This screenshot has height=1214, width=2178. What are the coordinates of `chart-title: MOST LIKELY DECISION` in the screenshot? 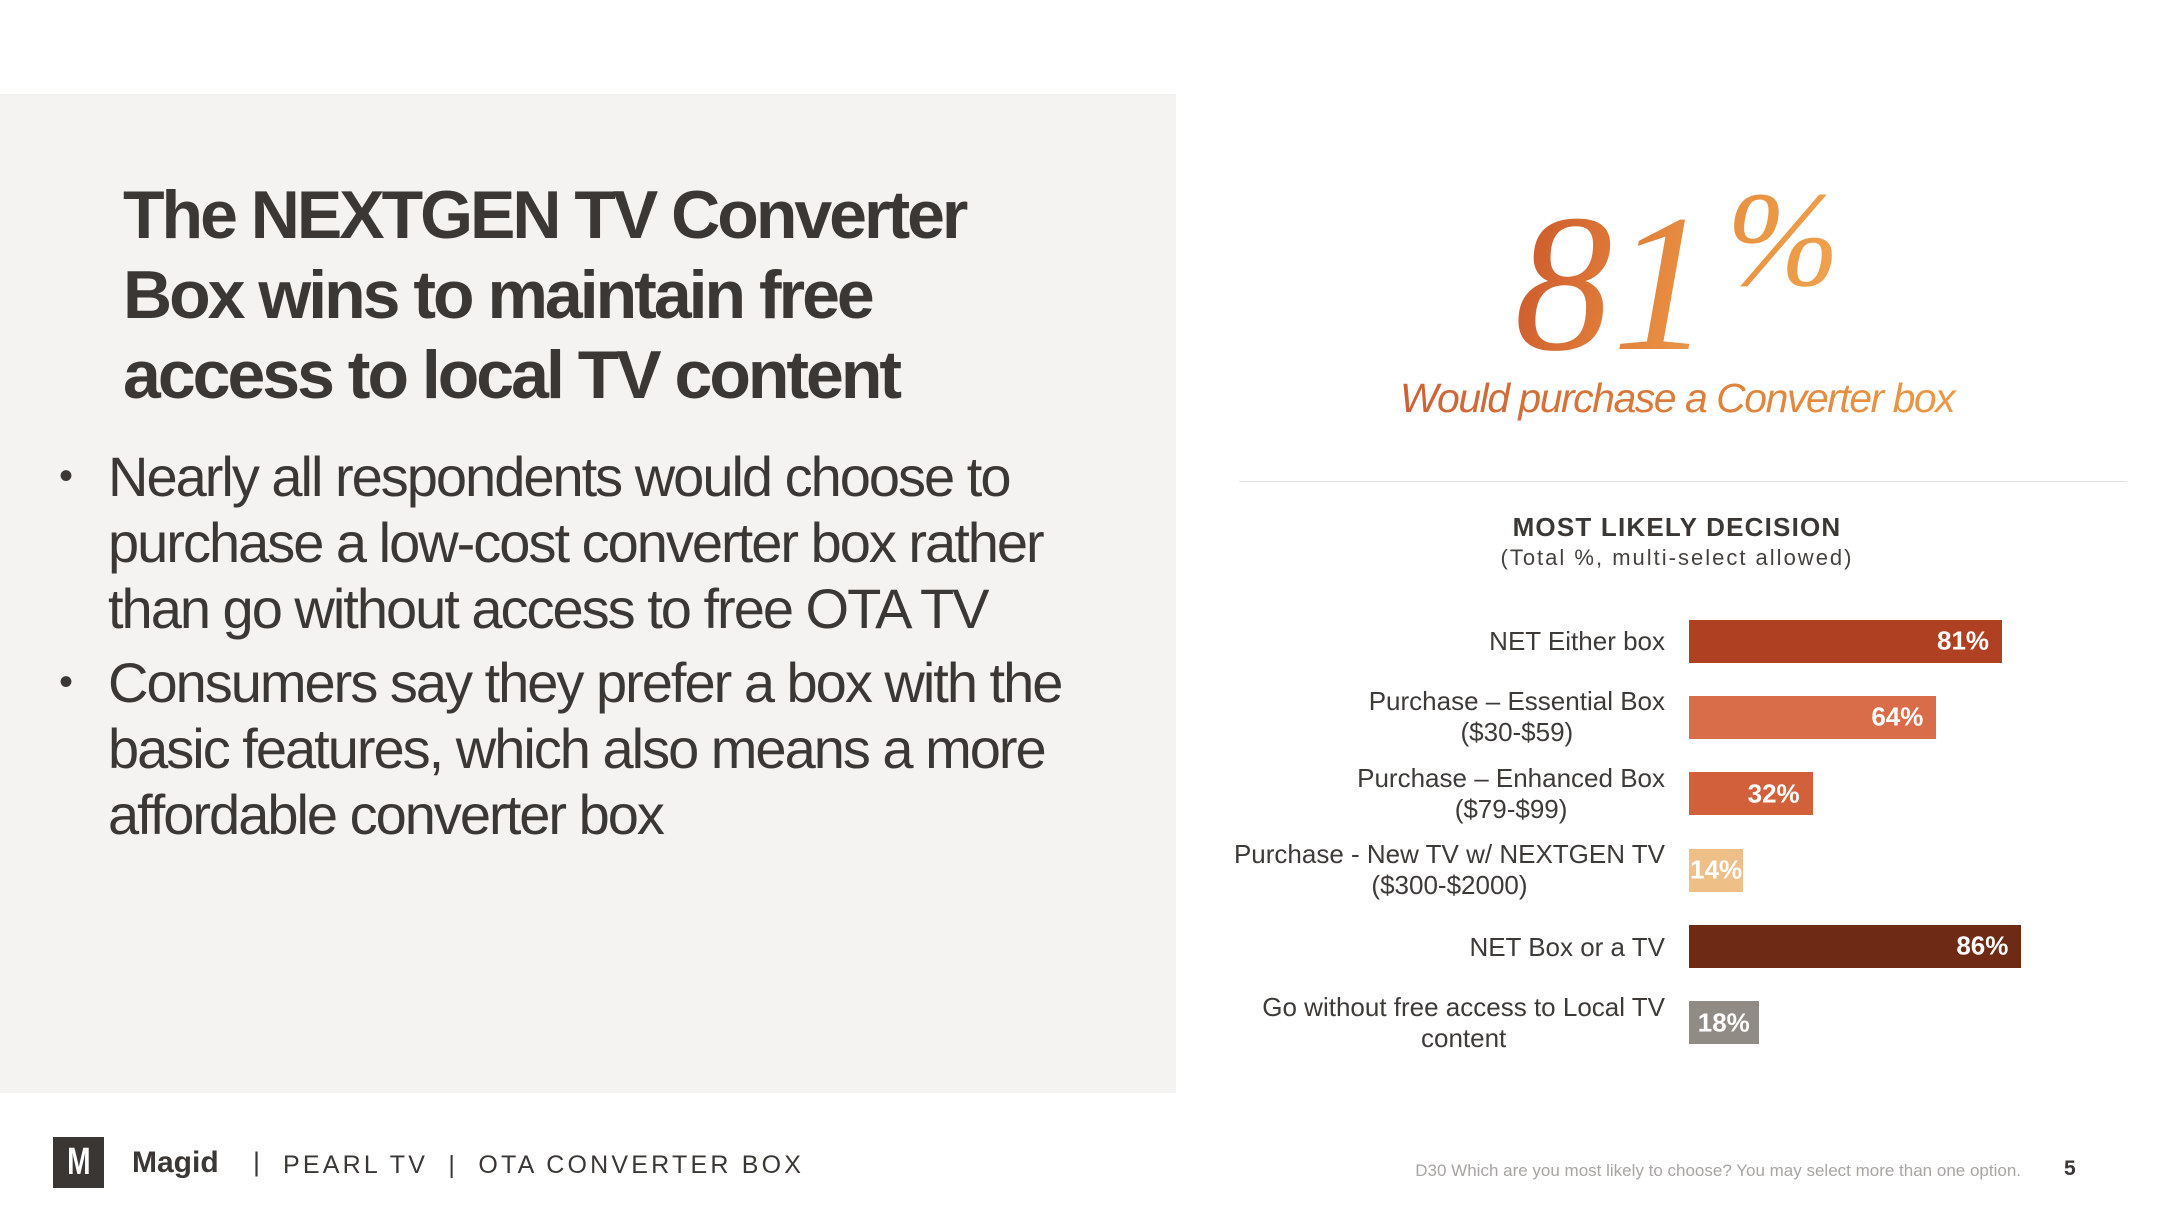 It's located at (1677, 527).